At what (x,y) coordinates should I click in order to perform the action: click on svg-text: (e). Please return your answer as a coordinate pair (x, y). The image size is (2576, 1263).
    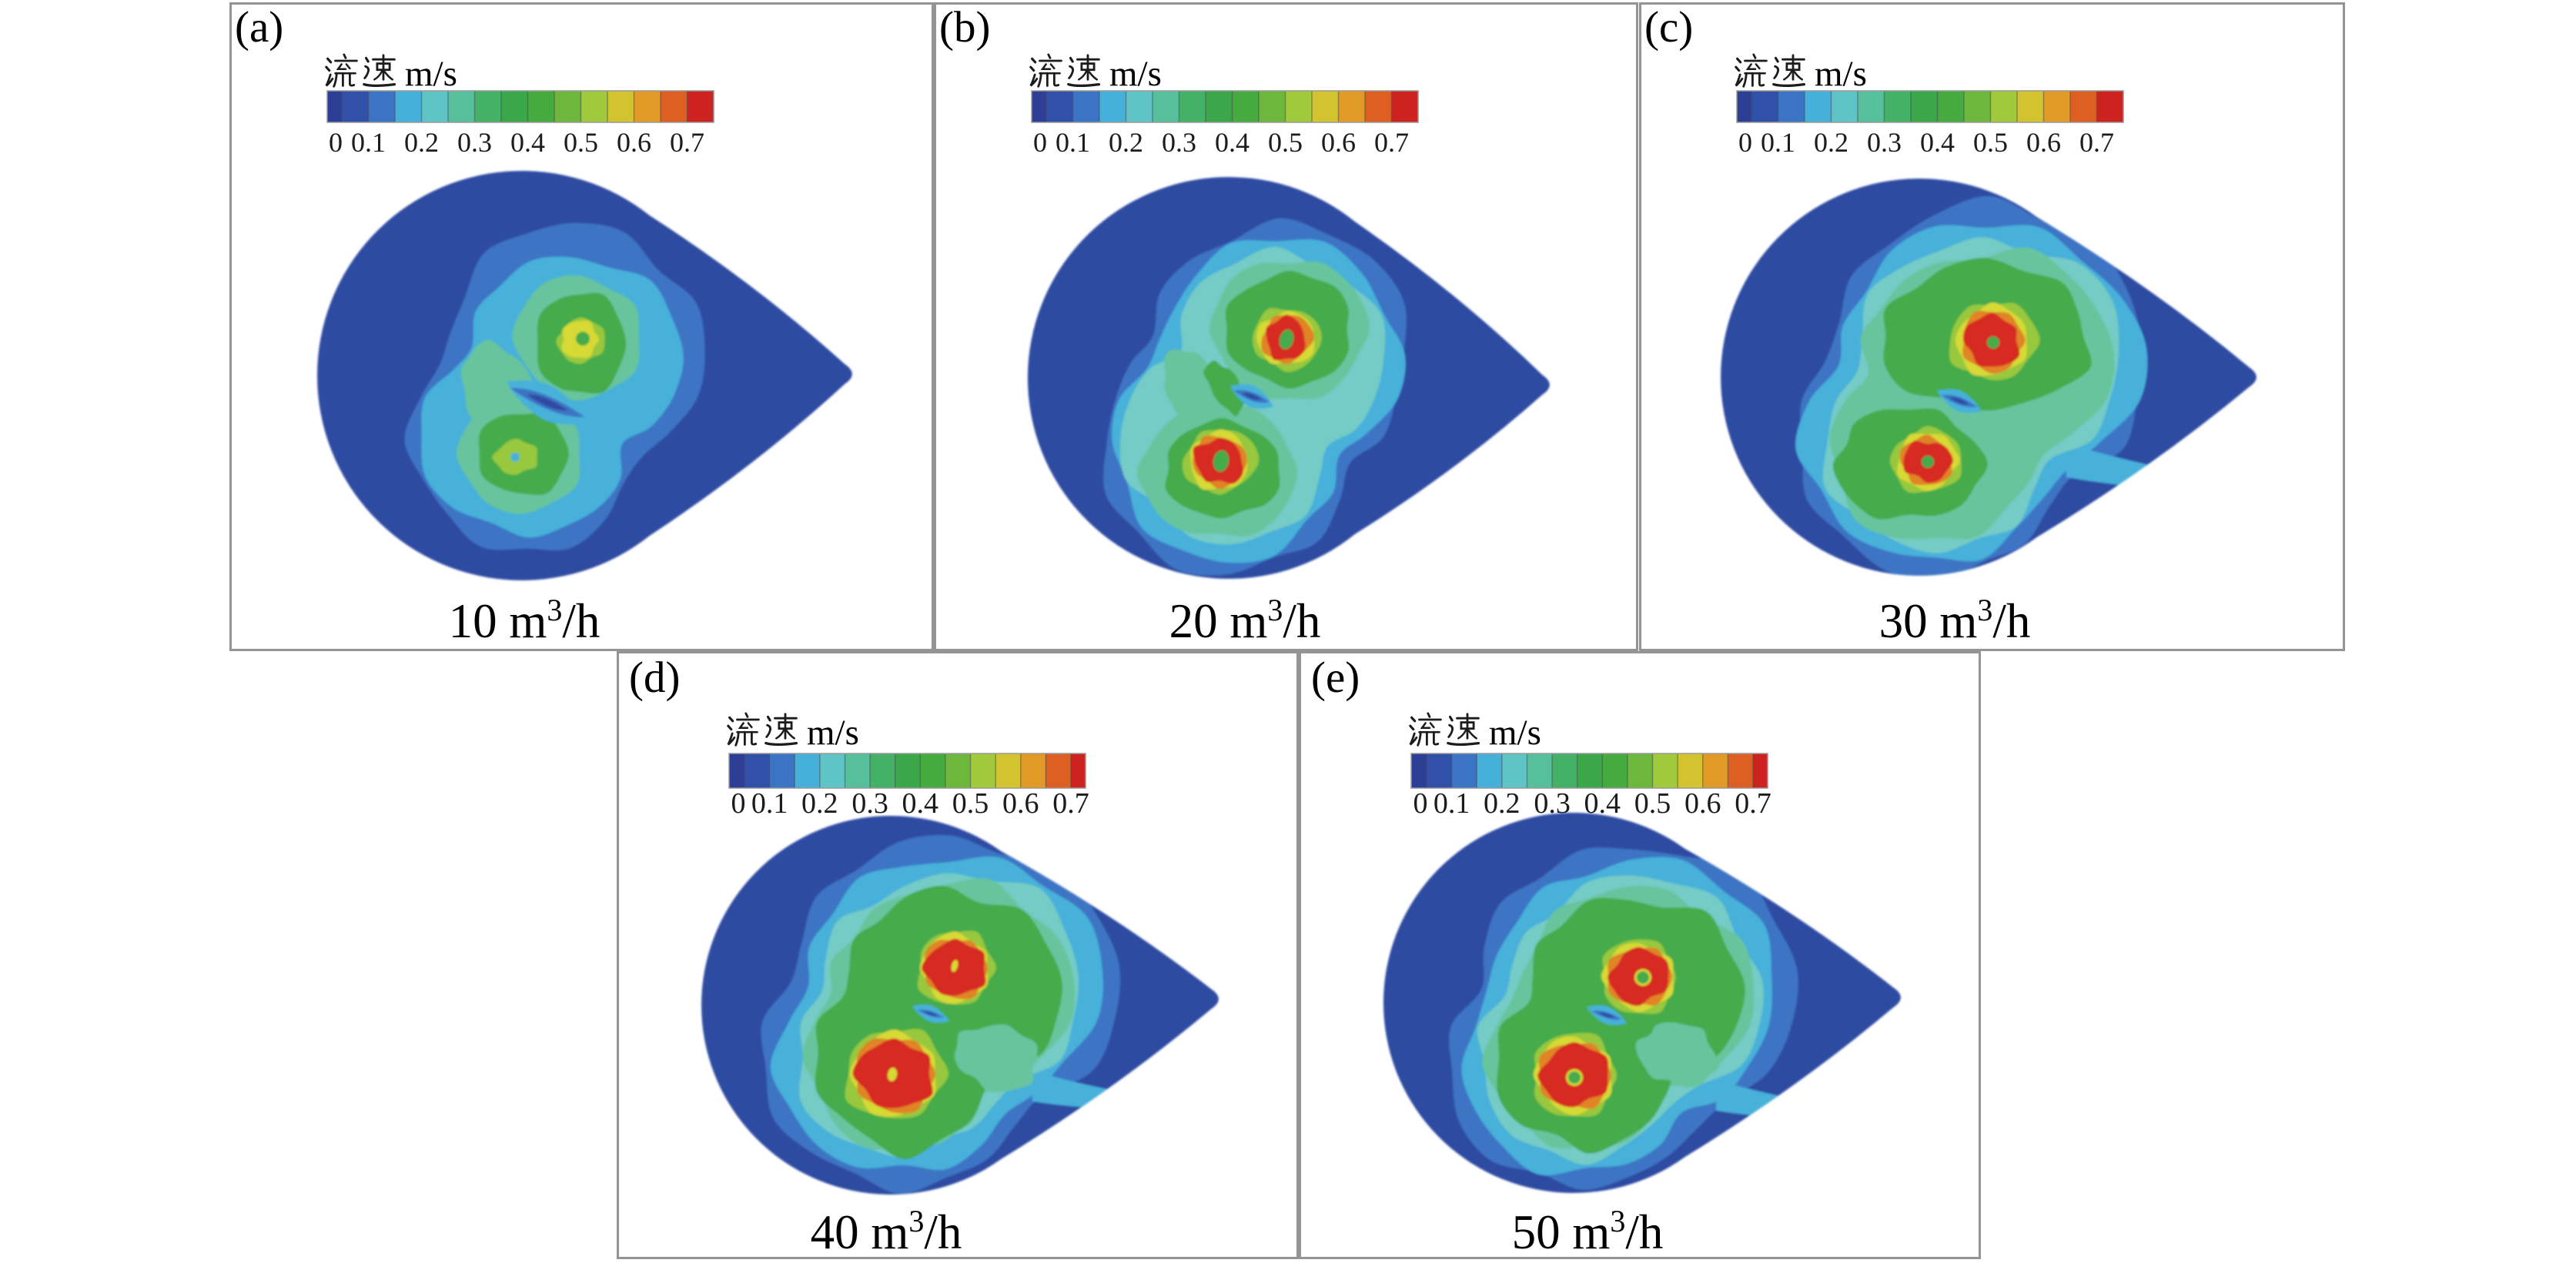
    Looking at the image, I should click on (1335, 677).